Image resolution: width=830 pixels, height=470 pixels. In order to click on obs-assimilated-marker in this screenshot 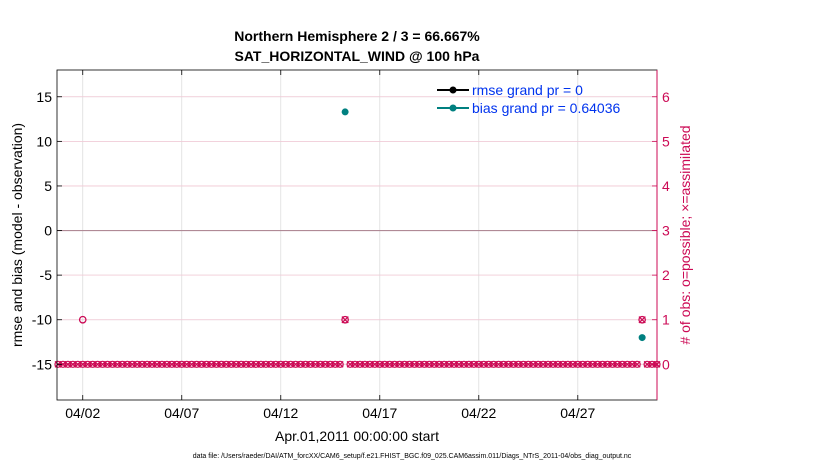, I will do `click(642, 320)`.